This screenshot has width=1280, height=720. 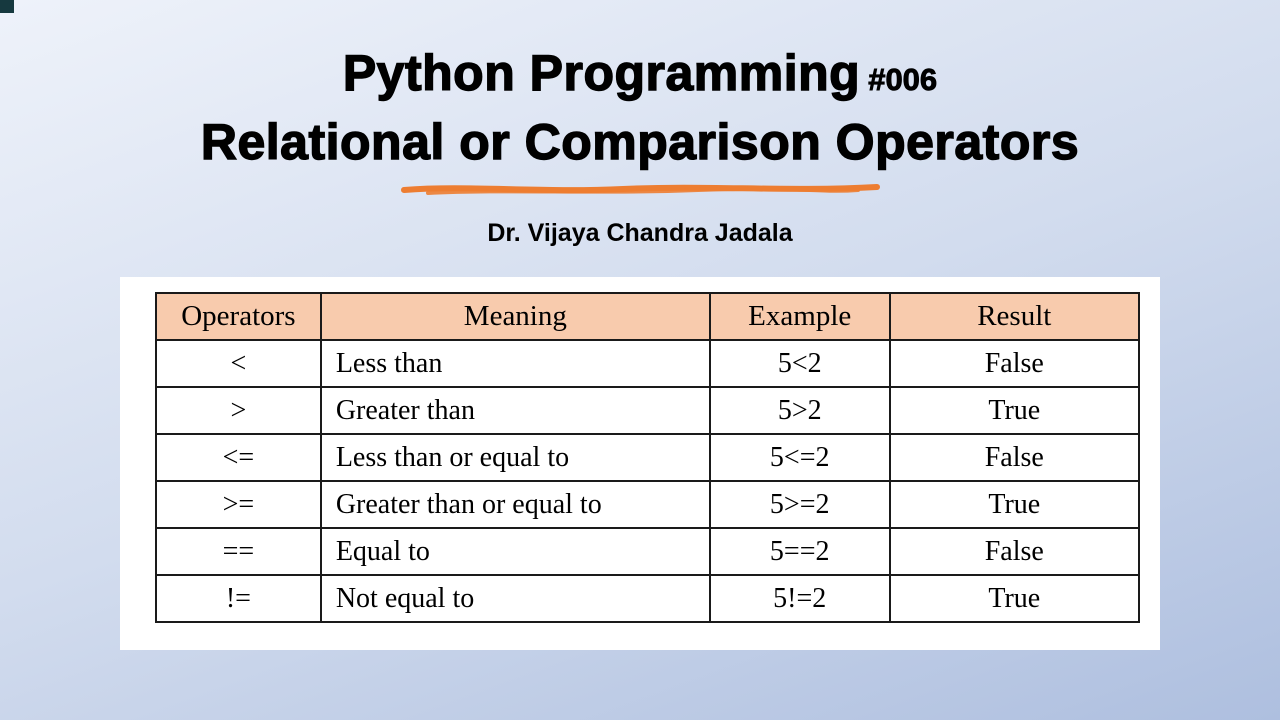 I want to click on title-episode-number: #006, so click(x=903, y=80).